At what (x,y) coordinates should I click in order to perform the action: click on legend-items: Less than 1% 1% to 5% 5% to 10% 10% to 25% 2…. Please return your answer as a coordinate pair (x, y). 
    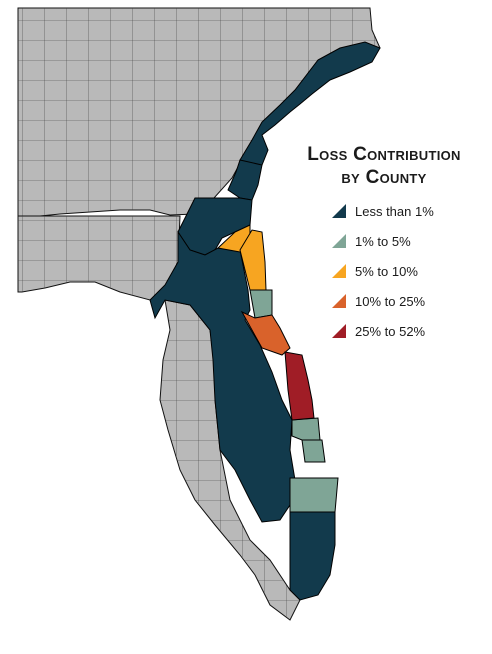
    Looking at the image, I should click on (408, 271).